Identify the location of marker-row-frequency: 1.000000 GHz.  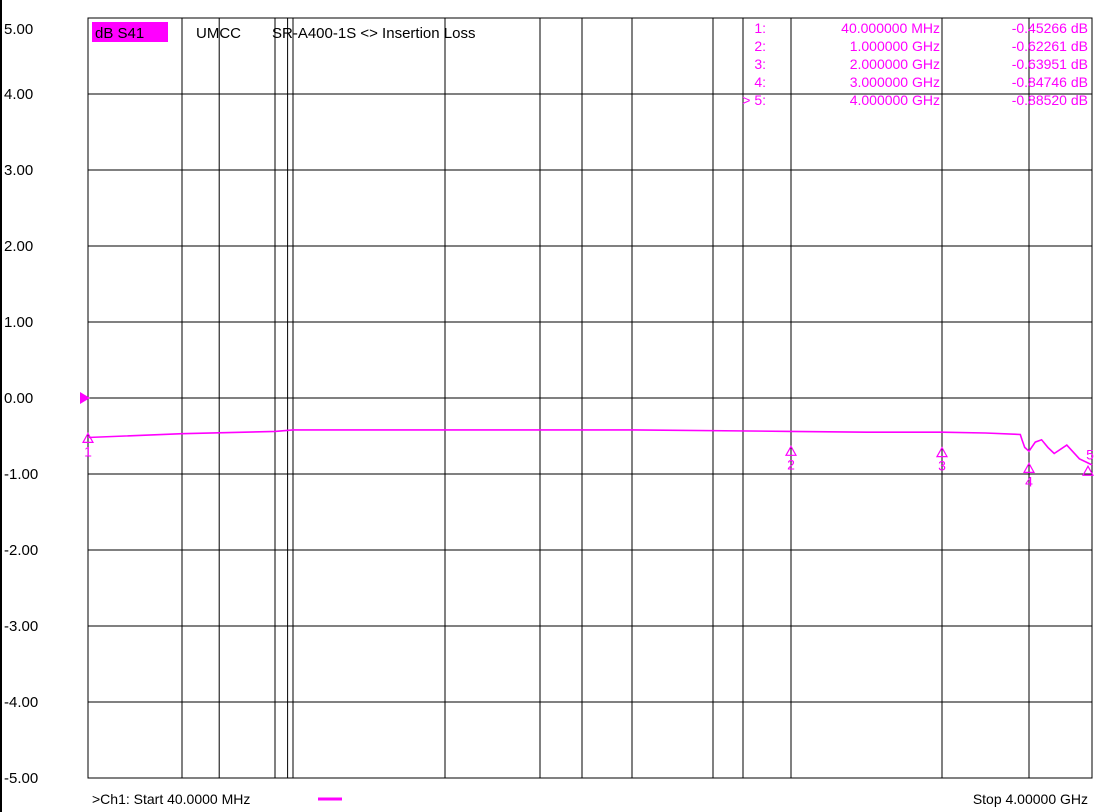
(895, 46).